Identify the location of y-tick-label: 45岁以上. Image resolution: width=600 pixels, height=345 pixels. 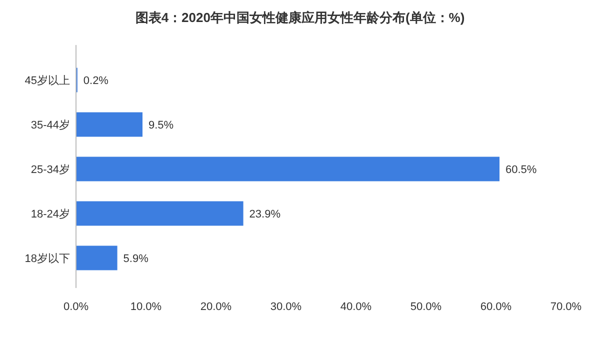
(47, 80).